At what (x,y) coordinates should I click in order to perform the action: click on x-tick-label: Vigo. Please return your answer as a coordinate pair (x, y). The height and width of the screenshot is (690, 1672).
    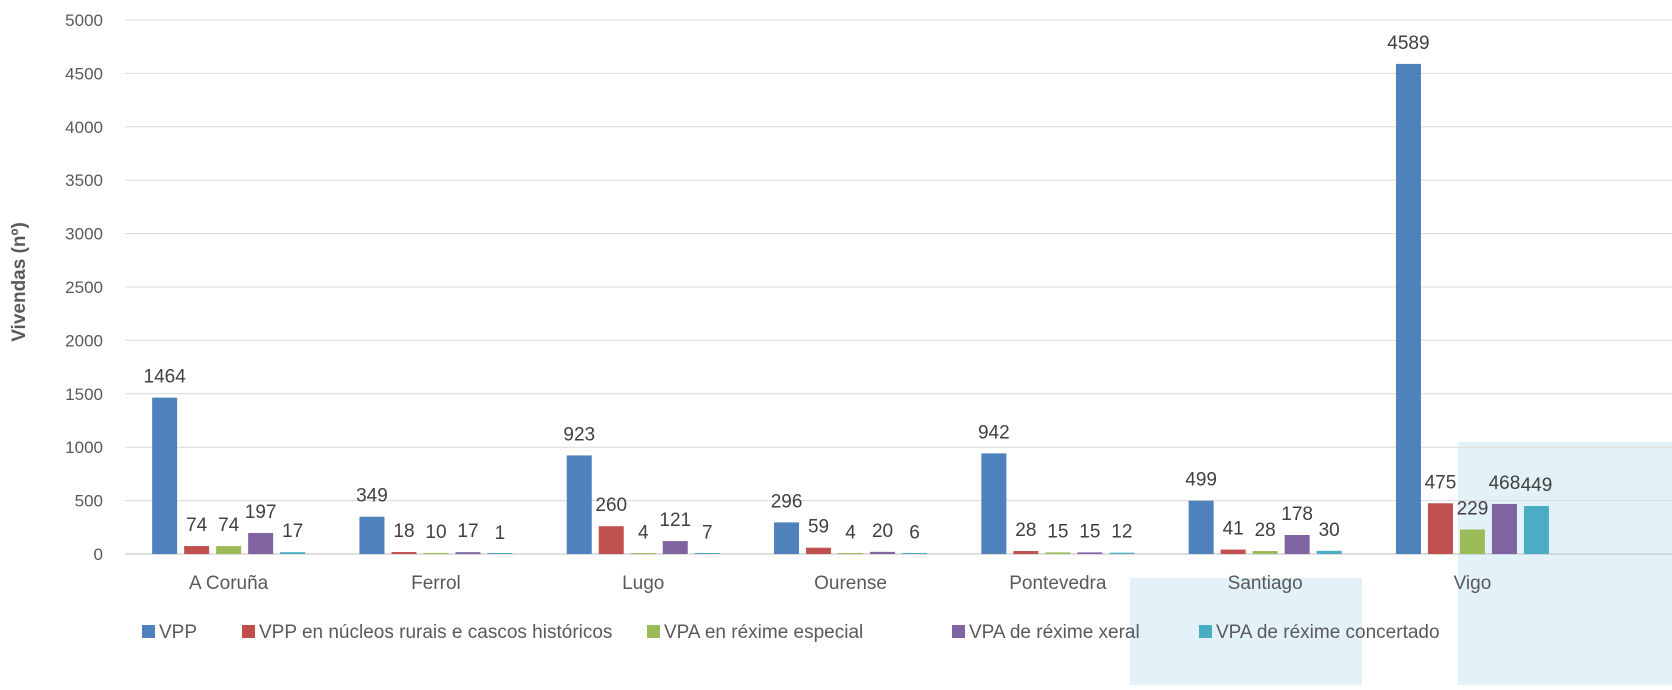
    Looking at the image, I should click on (1473, 583).